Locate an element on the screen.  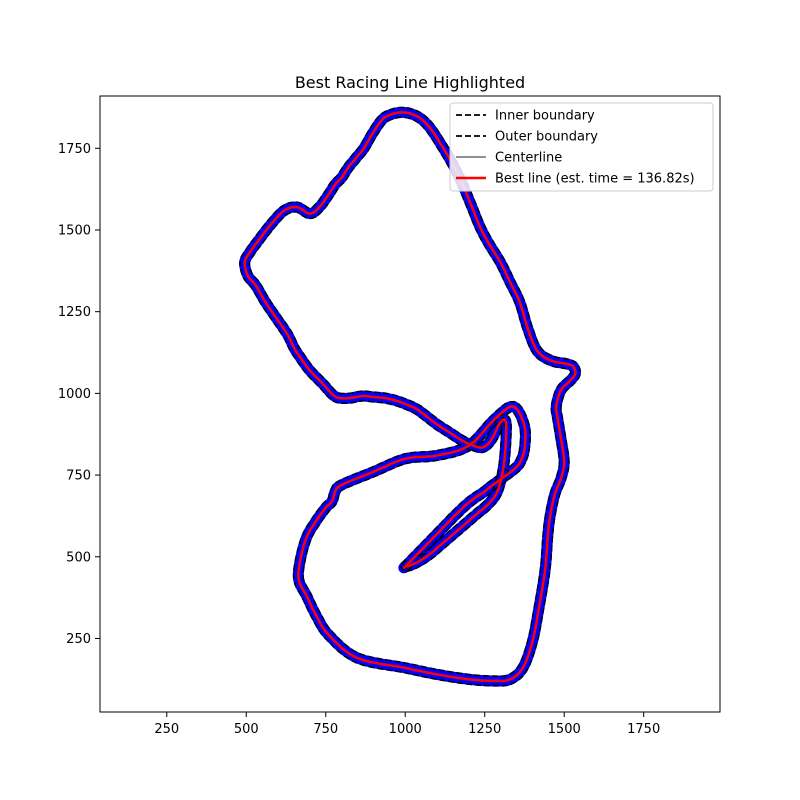
legend-outer-boundary-label: Outer boundary is located at coordinates (546, 137).